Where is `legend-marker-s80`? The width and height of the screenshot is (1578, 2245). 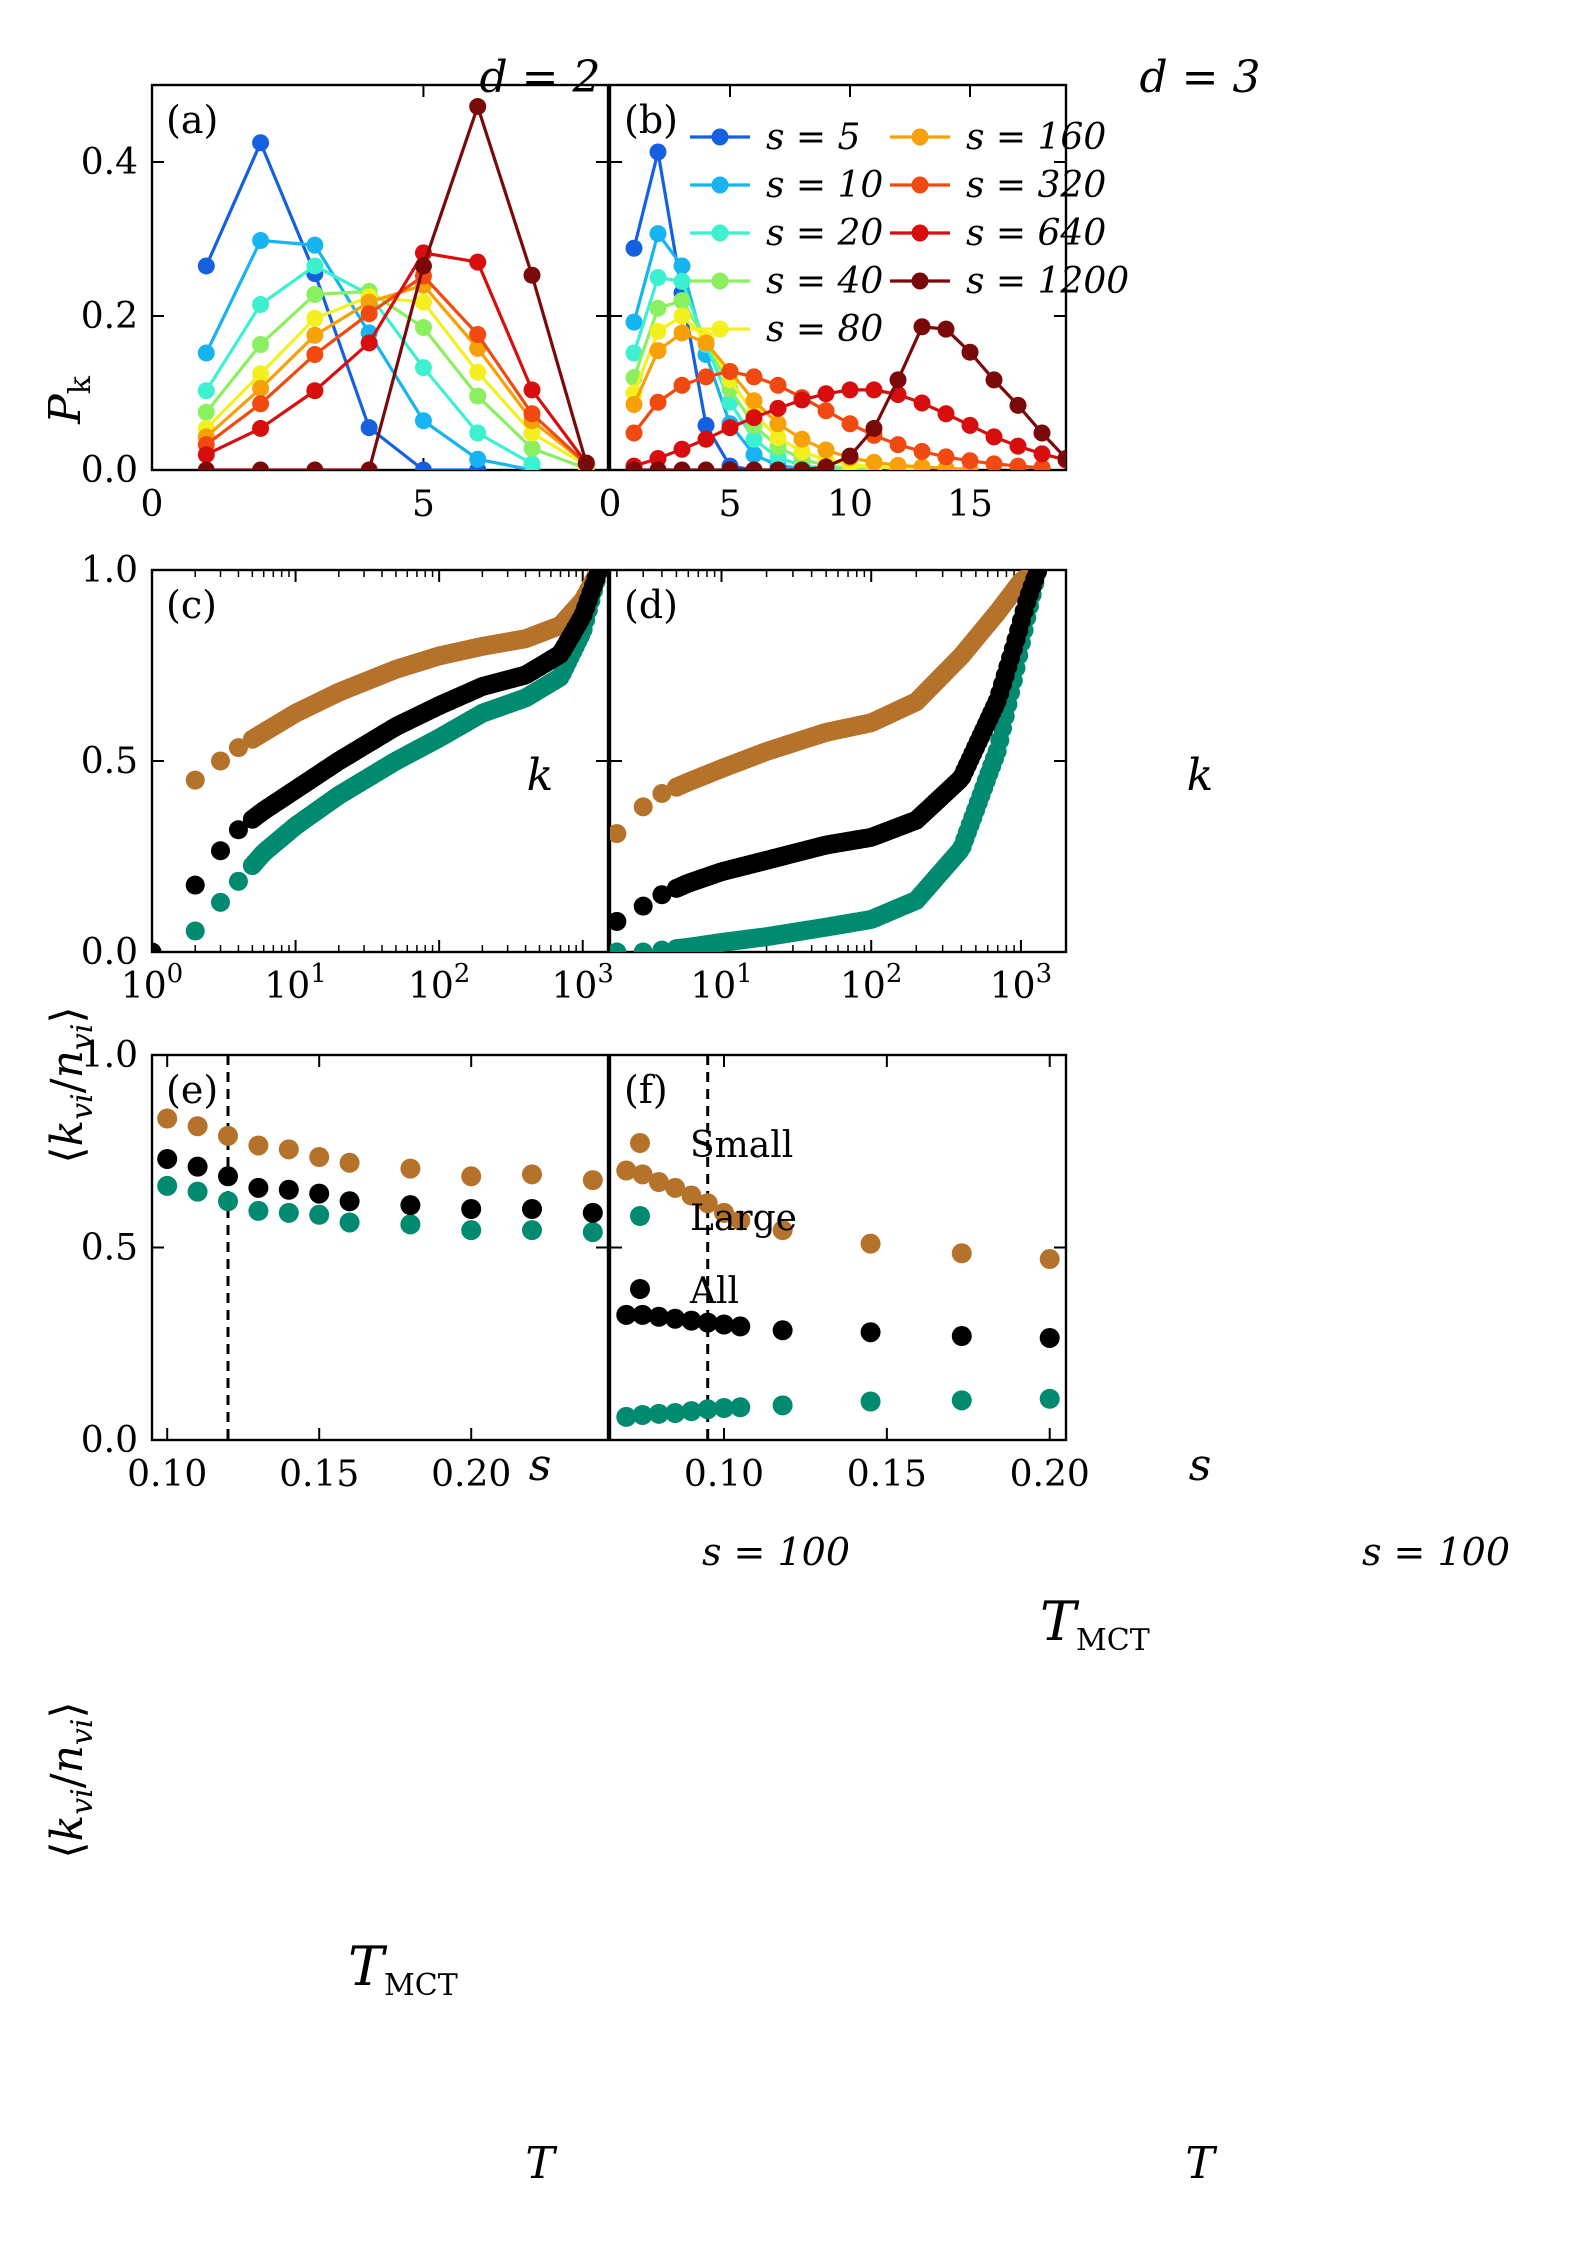
legend-marker-s80 is located at coordinates (720, 329).